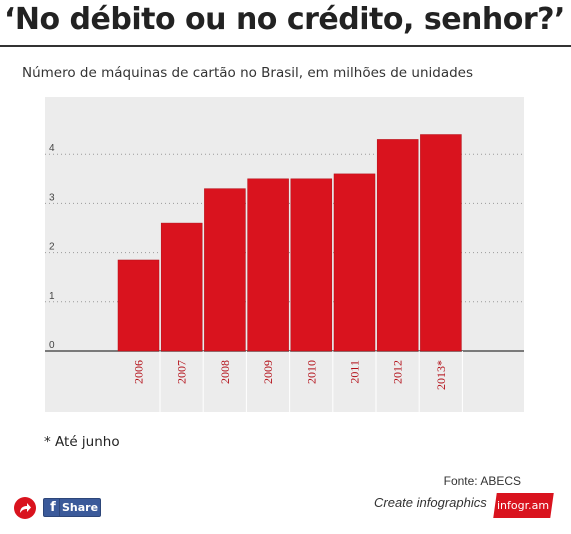  What do you see at coordinates (311, 372) in the screenshot?
I see `x-tick-label: 2010` at bounding box center [311, 372].